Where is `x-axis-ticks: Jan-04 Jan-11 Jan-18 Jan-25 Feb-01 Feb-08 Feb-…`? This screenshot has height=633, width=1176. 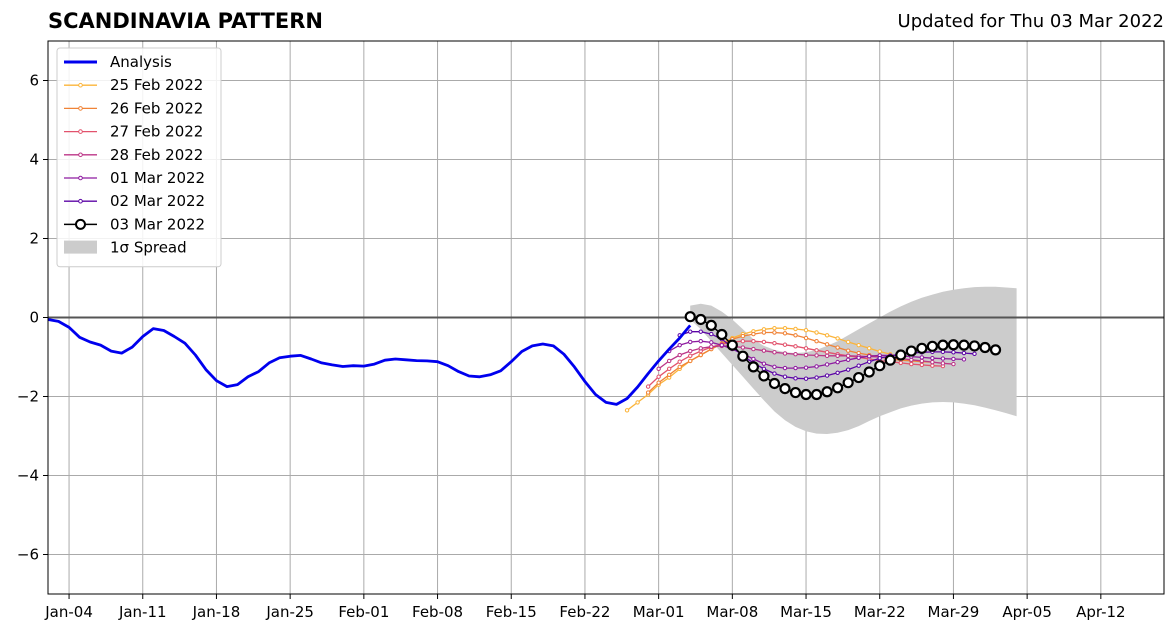
x-axis-ticks: Jan-04 Jan-11 Jan-18 Jan-25 Feb-01 Feb-08 Feb-… is located at coordinates (585, 607).